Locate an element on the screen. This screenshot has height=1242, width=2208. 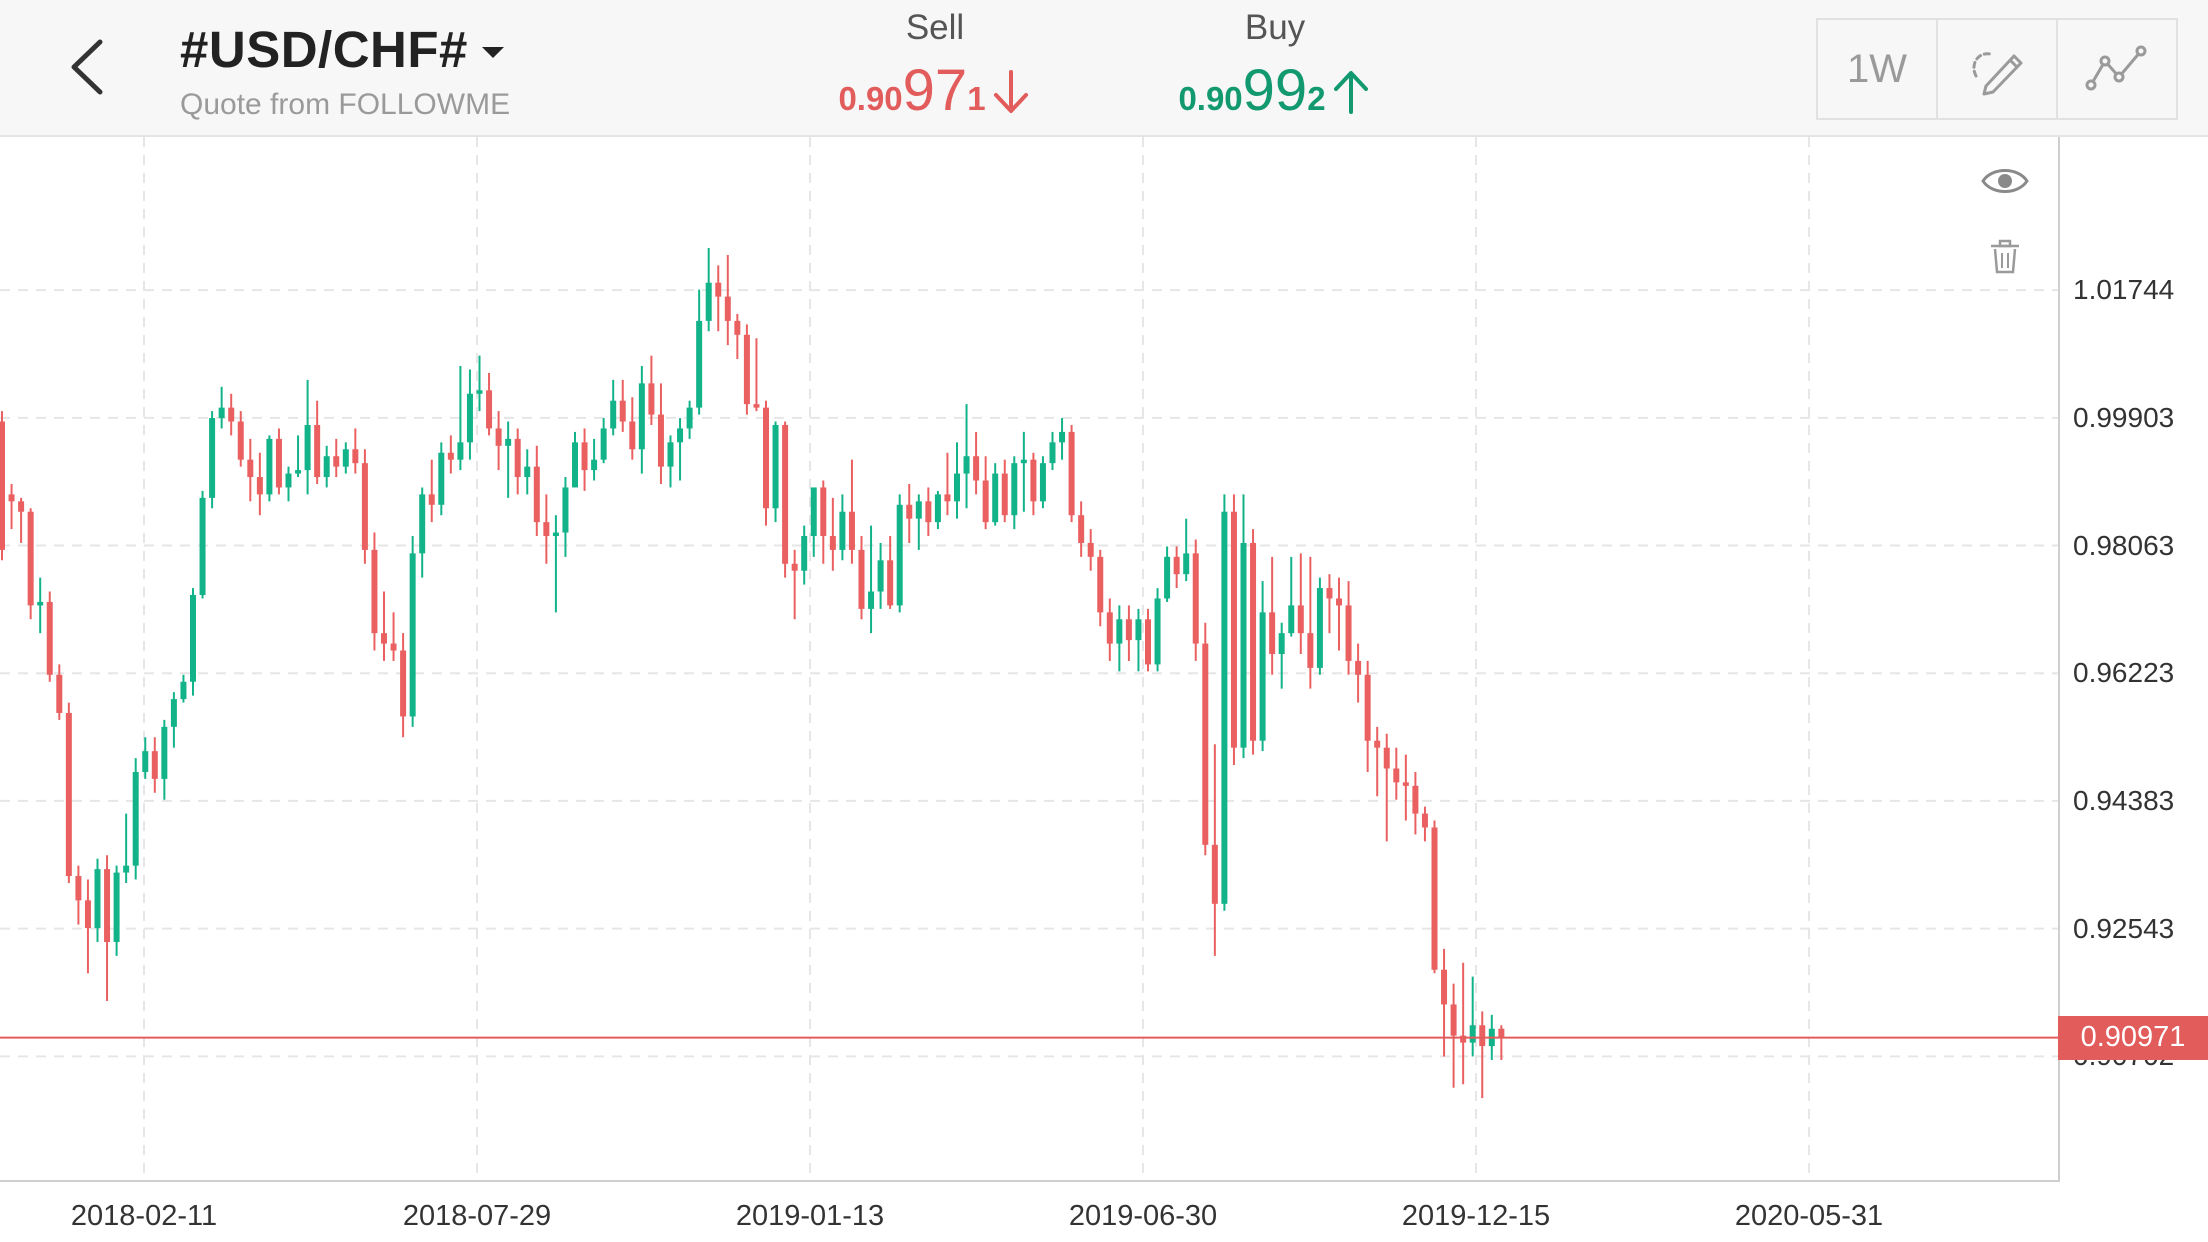
sell-price-prefix: 0.90 is located at coordinates (870, 98).